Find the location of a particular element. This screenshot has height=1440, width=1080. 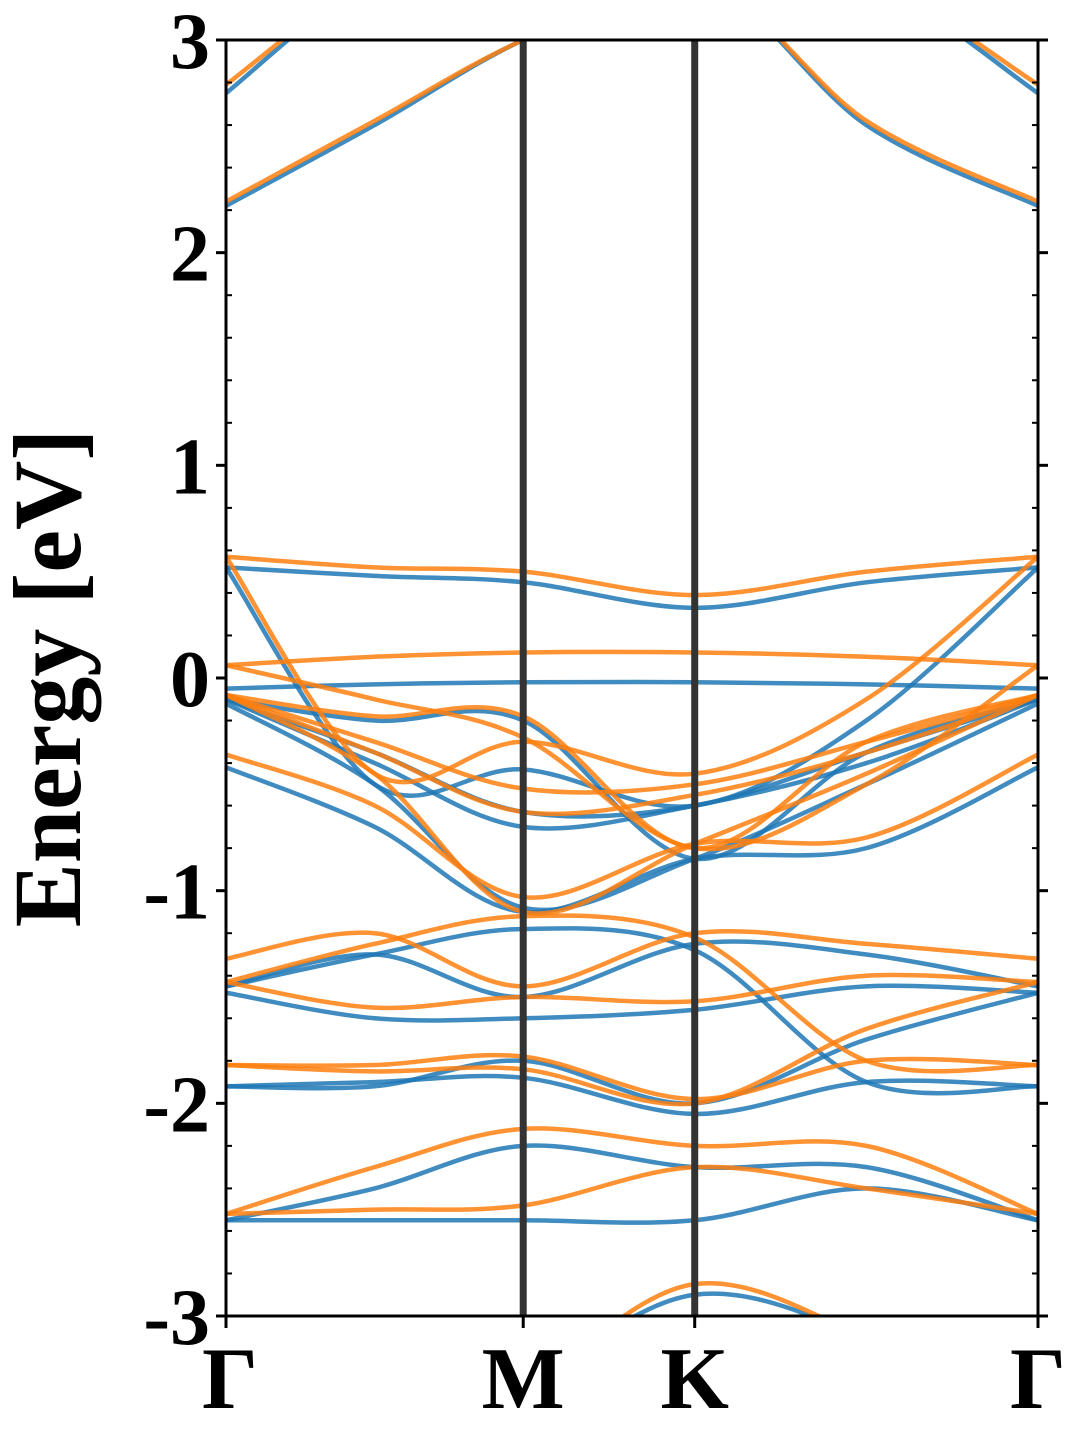

high-symmetry-lines is located at coordinates (609, 678).